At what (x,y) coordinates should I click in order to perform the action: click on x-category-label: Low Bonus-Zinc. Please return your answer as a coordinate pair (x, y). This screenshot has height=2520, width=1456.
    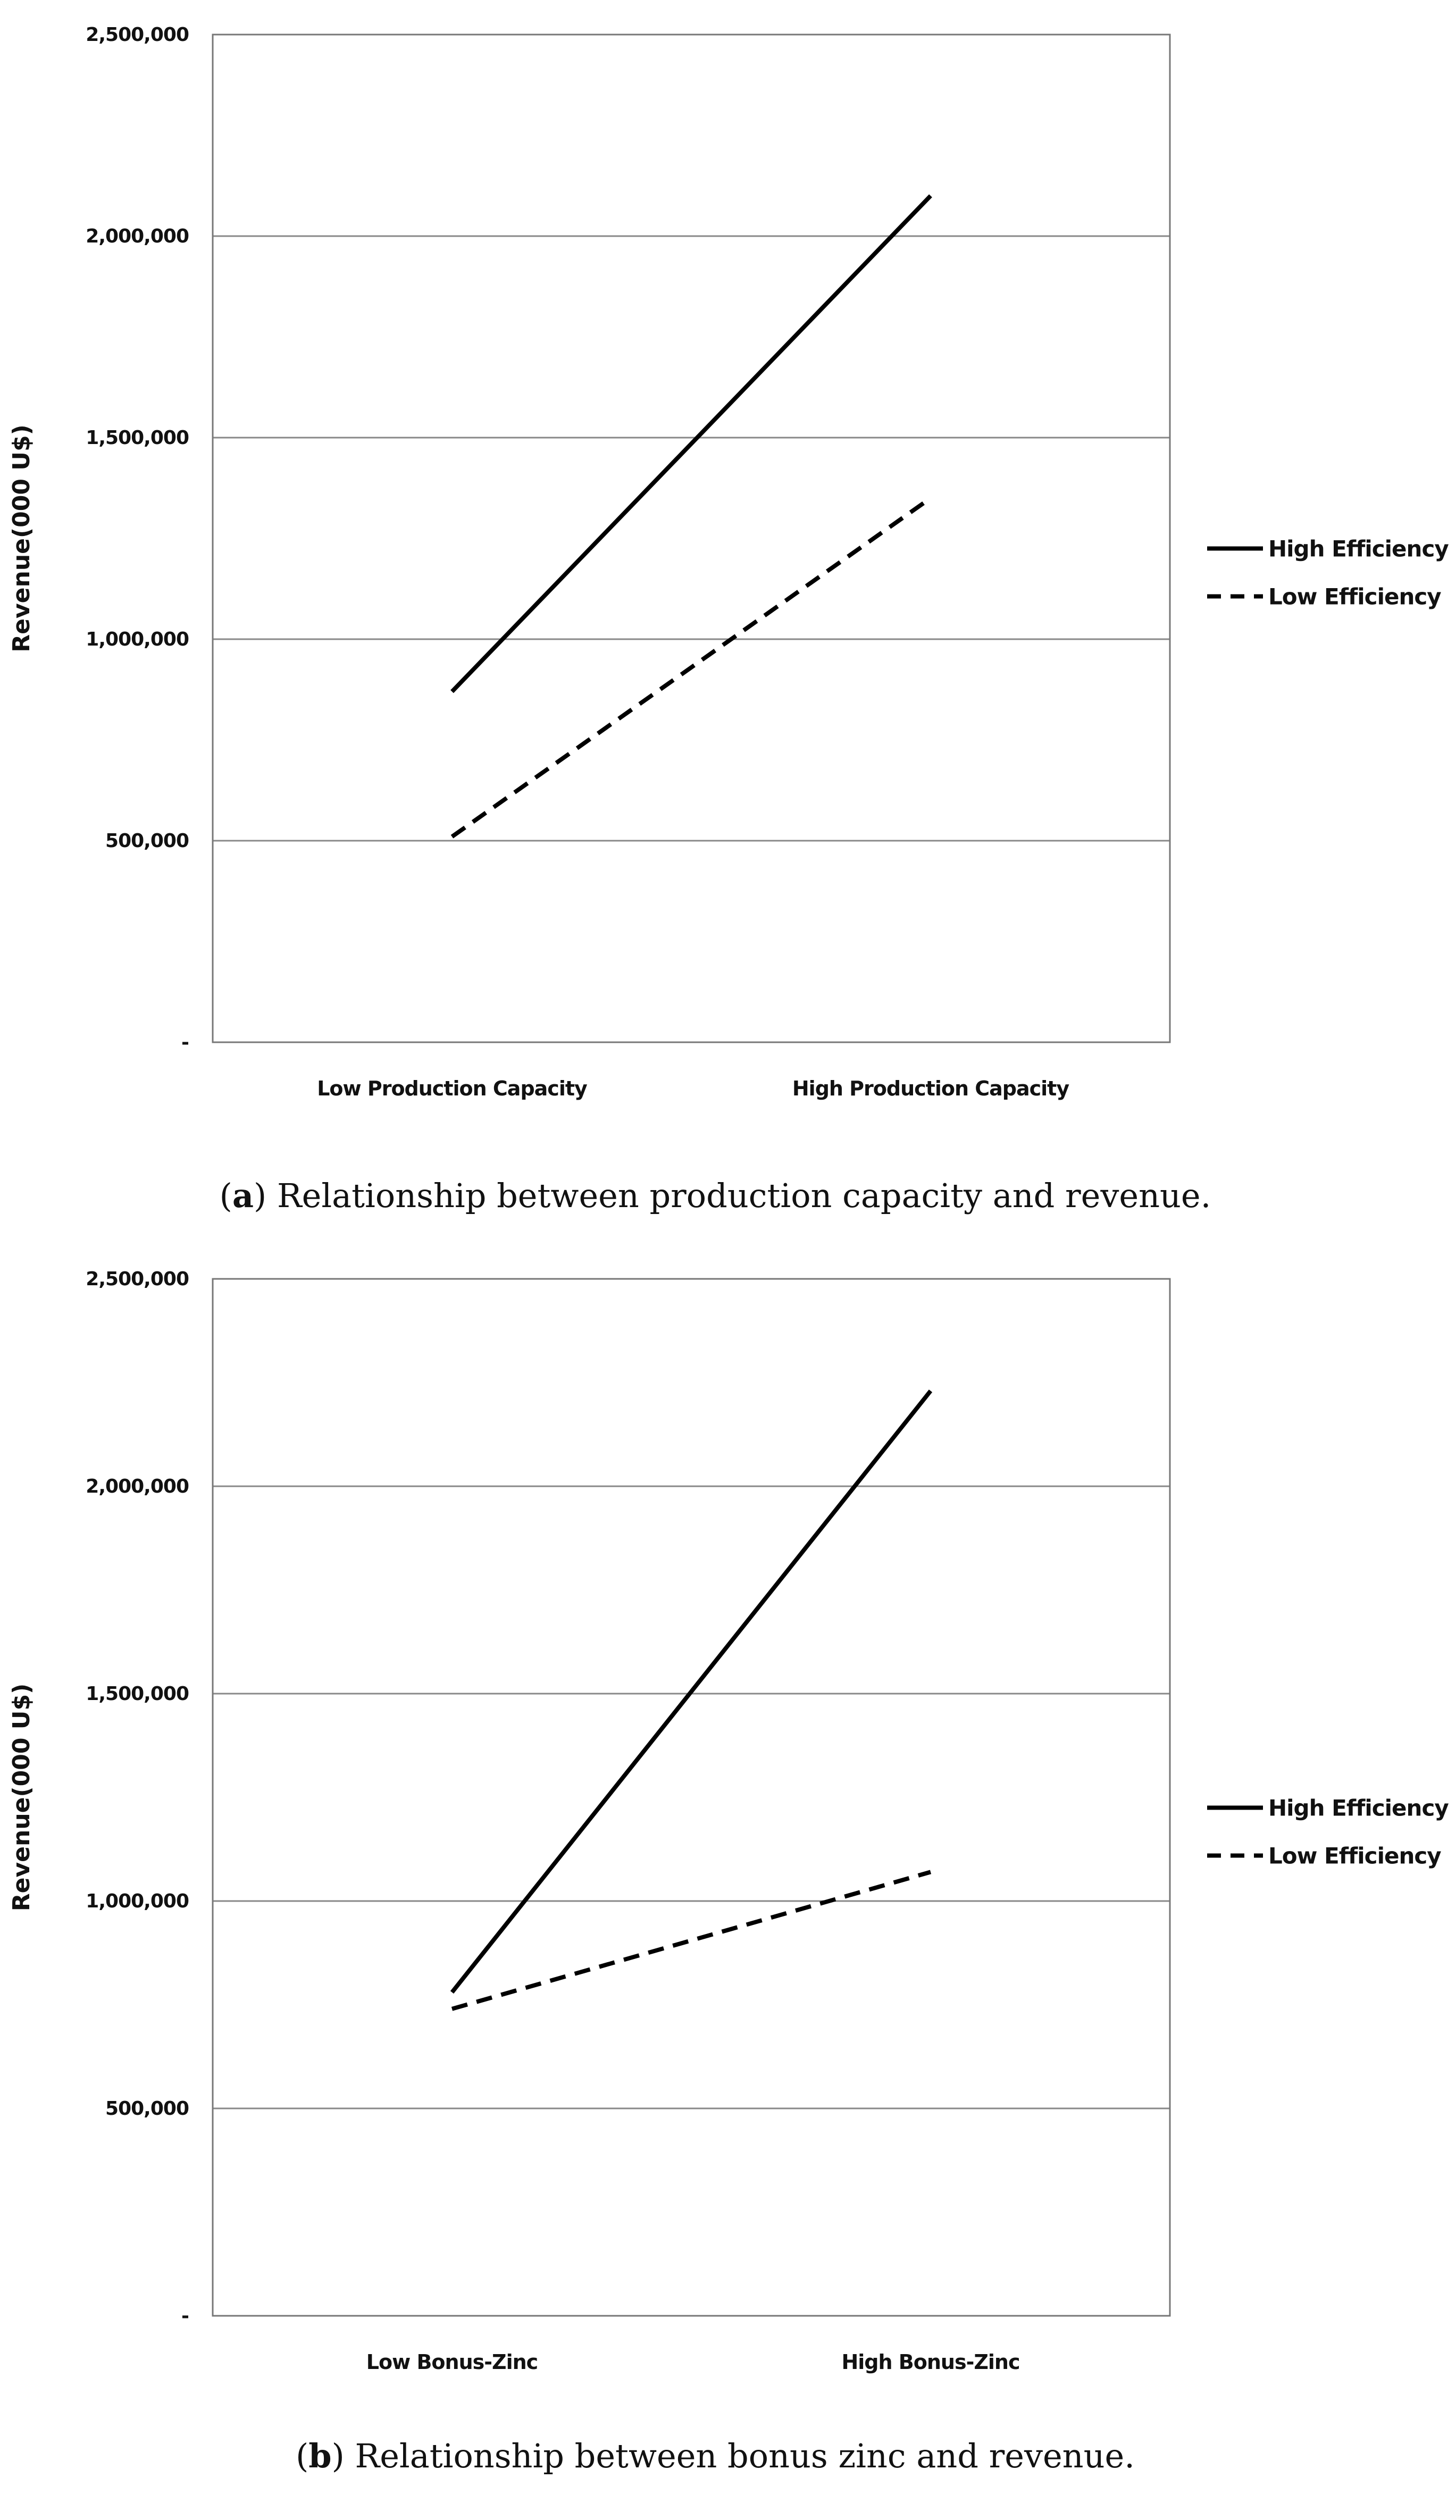
    Looking at the image, I should click on (452, 2362).